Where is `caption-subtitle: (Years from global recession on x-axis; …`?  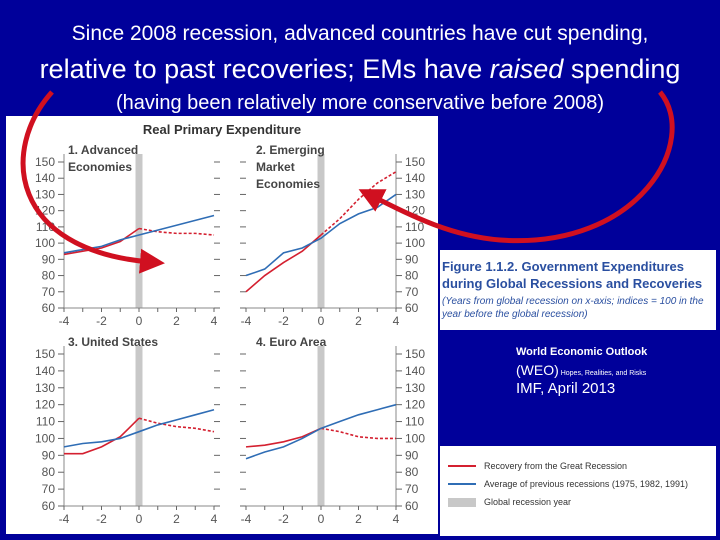
caption-subtitle: (Years from global recession on x-axis; … is located at coordinates (573, 308).